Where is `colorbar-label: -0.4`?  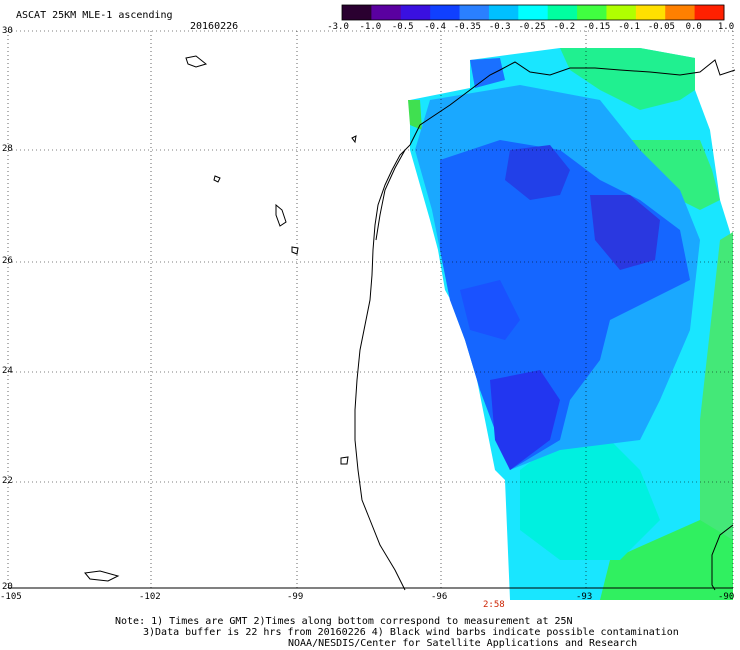
colorbar-label: -0.4 is located at coordinates (435, 27).